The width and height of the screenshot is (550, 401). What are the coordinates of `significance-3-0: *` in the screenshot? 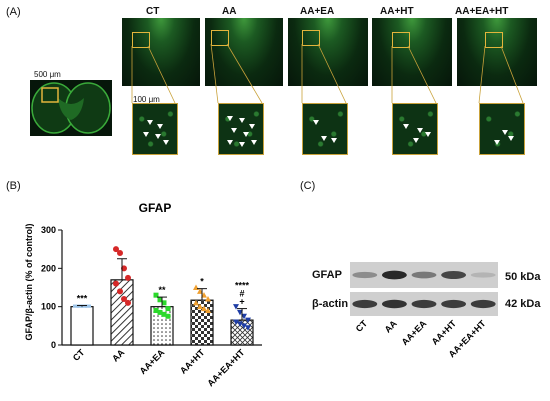 It's located at (202, 282).